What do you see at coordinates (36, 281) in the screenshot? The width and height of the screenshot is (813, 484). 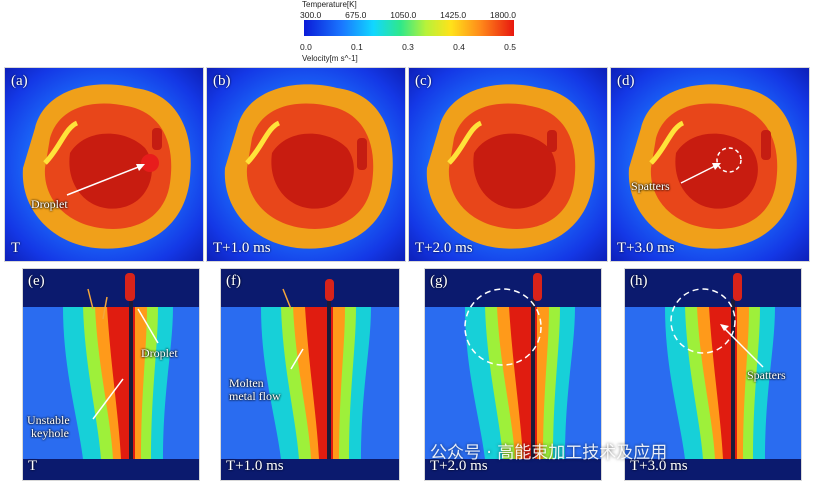 I see `panel-label: (e)` at bounding box center [36, 281].